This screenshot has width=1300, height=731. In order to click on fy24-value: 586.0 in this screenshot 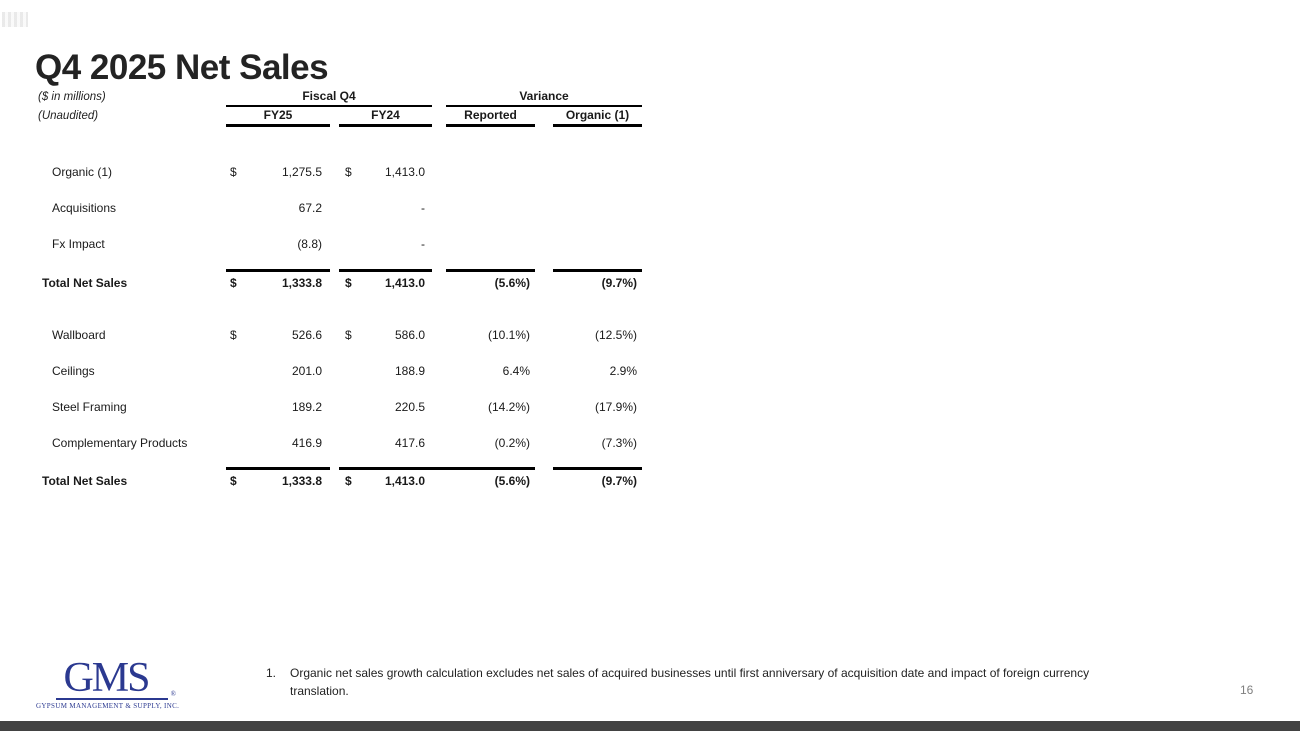, I will do `click(409, 335)`.